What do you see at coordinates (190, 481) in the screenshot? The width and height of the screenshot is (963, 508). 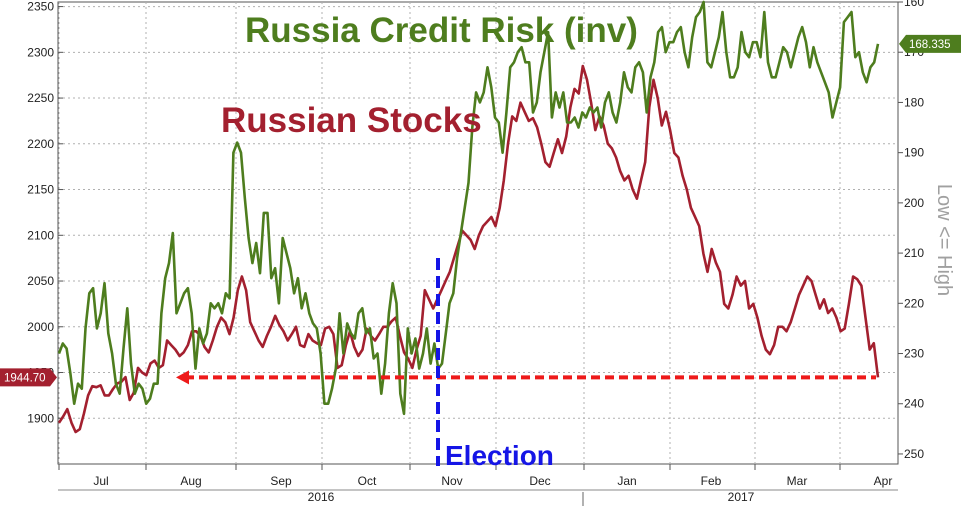 I see `x-month-label: Aug` at bounding box center [190, 481].